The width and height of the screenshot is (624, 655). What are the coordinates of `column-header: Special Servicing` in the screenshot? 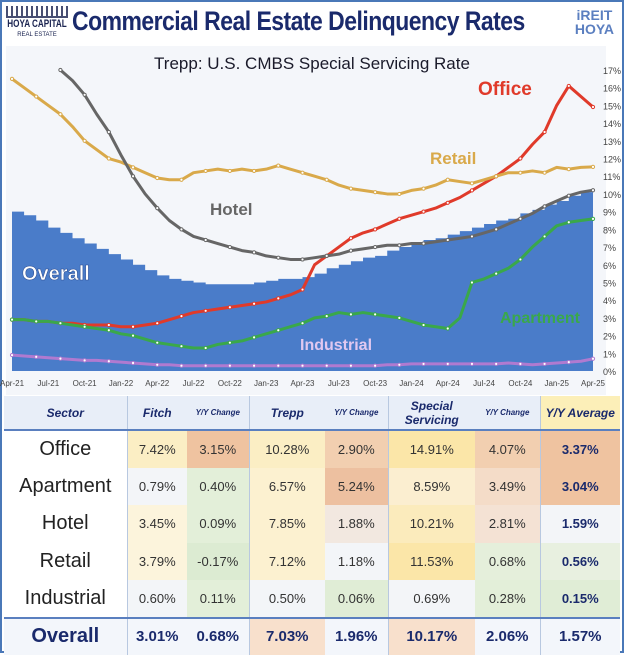 It's located at (431, 413).